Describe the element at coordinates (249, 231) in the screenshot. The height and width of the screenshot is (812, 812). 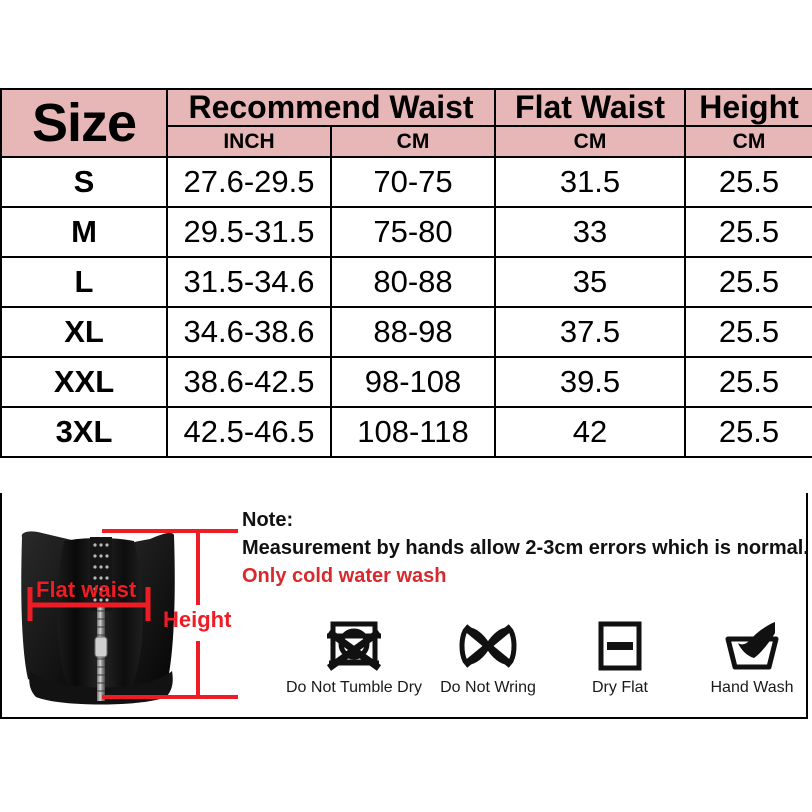
I see `cell-recommend-inch: 29.5-31.5` at that location.